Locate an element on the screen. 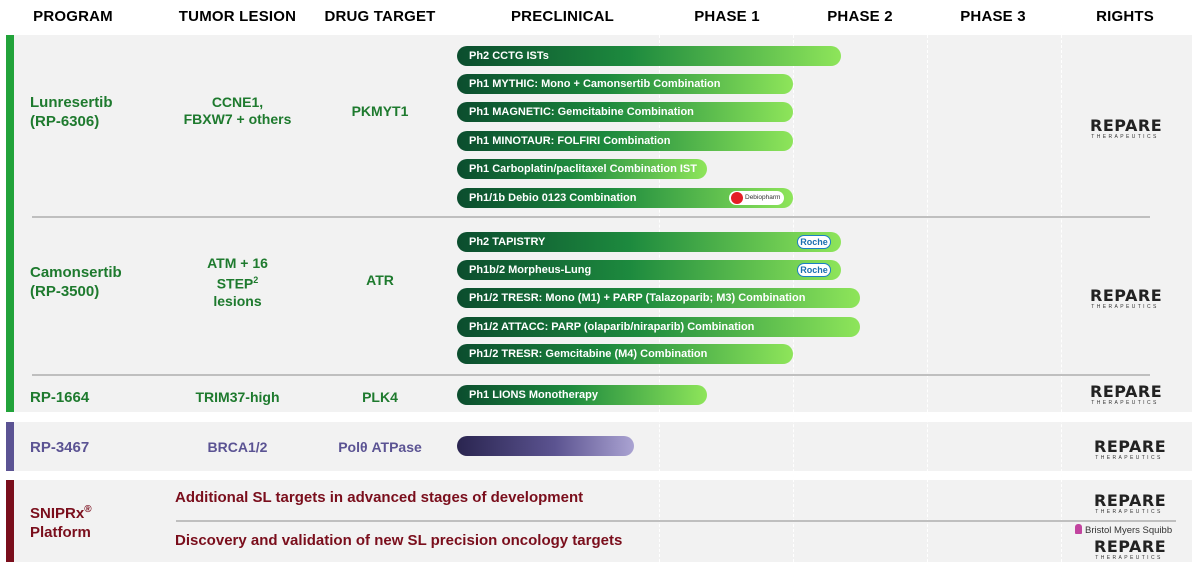  header-phase3: PHASE 3 is located at coordinates (993, 16).